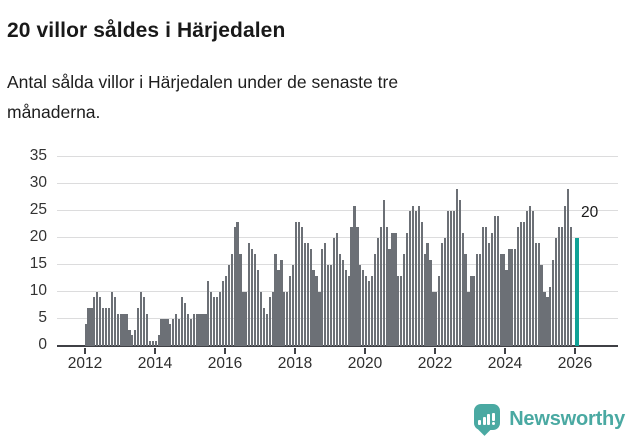  What do you see at coordinates (54, 112) in the screenshot?
I see `chart-subtitle-line-2: månaderna.` at bounding box center [54, 112].